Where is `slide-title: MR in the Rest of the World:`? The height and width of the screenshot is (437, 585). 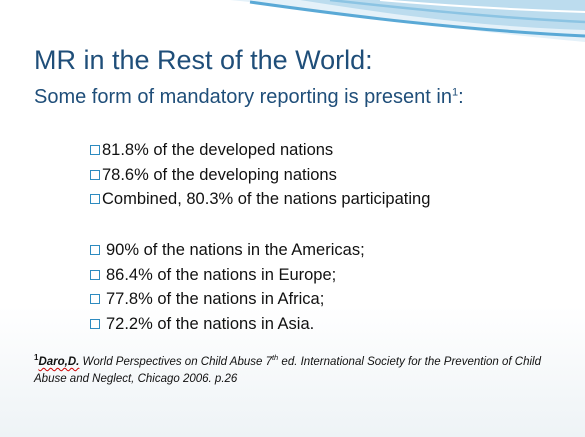
slide-title: MR in the Rest of the World: is located at coordinates (203, 60).